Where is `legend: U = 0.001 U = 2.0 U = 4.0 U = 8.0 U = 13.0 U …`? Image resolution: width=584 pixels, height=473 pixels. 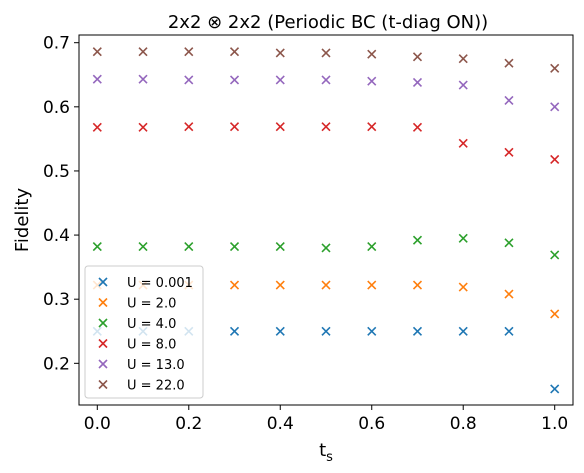
legend: U = 0.001 U = 2.0 U = 4.0 U = 8.0 U = 13.0 U … is located at coordinates (144, 332).